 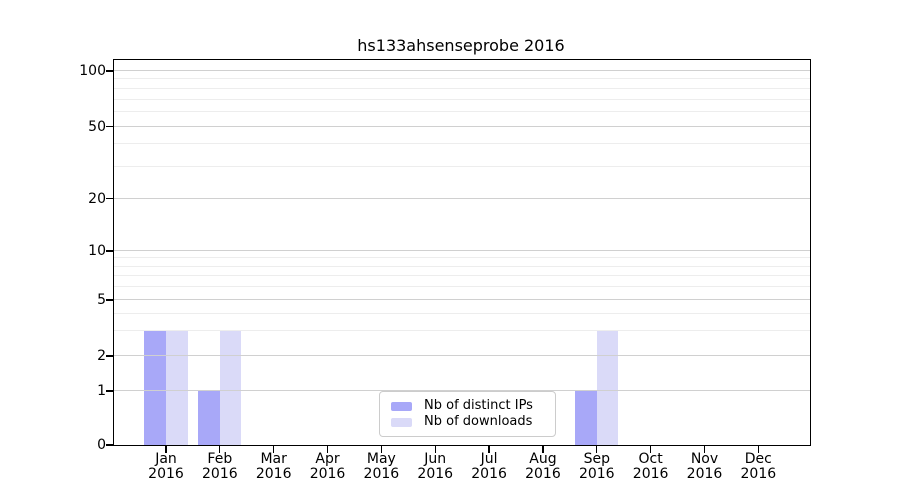 I want to click on y-tick-label-20: 20, so click(x=97, y=198).